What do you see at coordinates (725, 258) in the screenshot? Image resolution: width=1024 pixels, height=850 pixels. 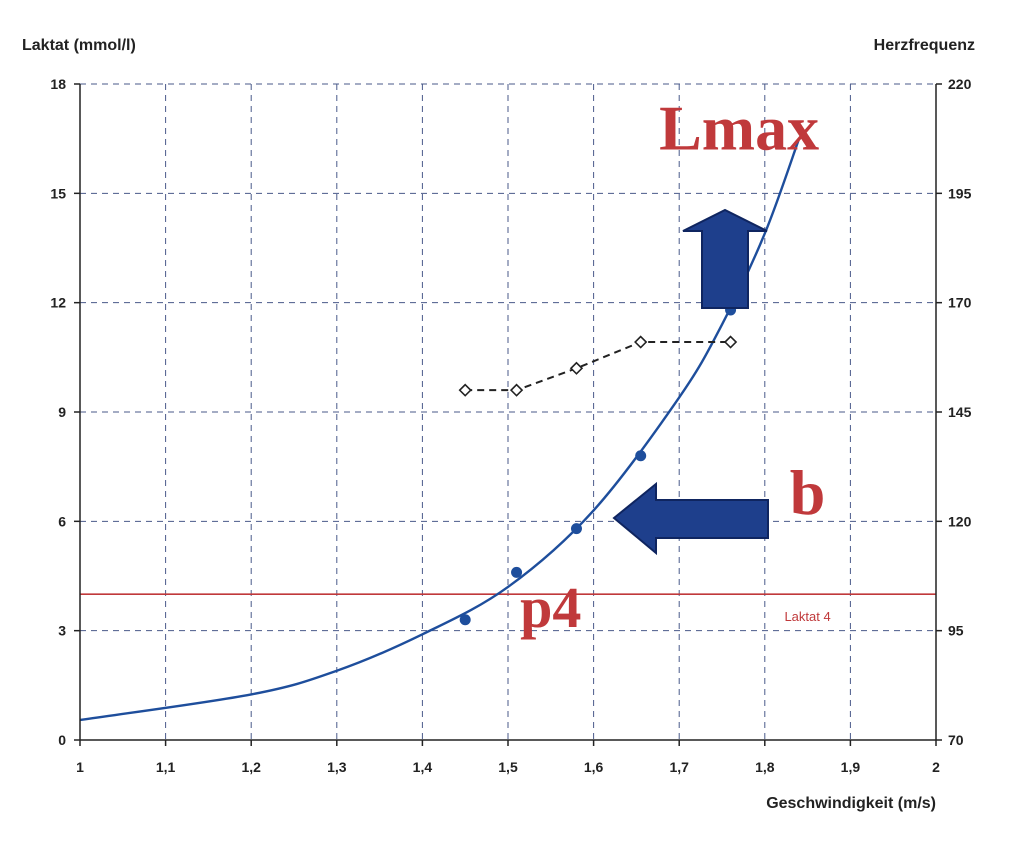 I see `up-arrow-icon` at bounding box center [725, 258].